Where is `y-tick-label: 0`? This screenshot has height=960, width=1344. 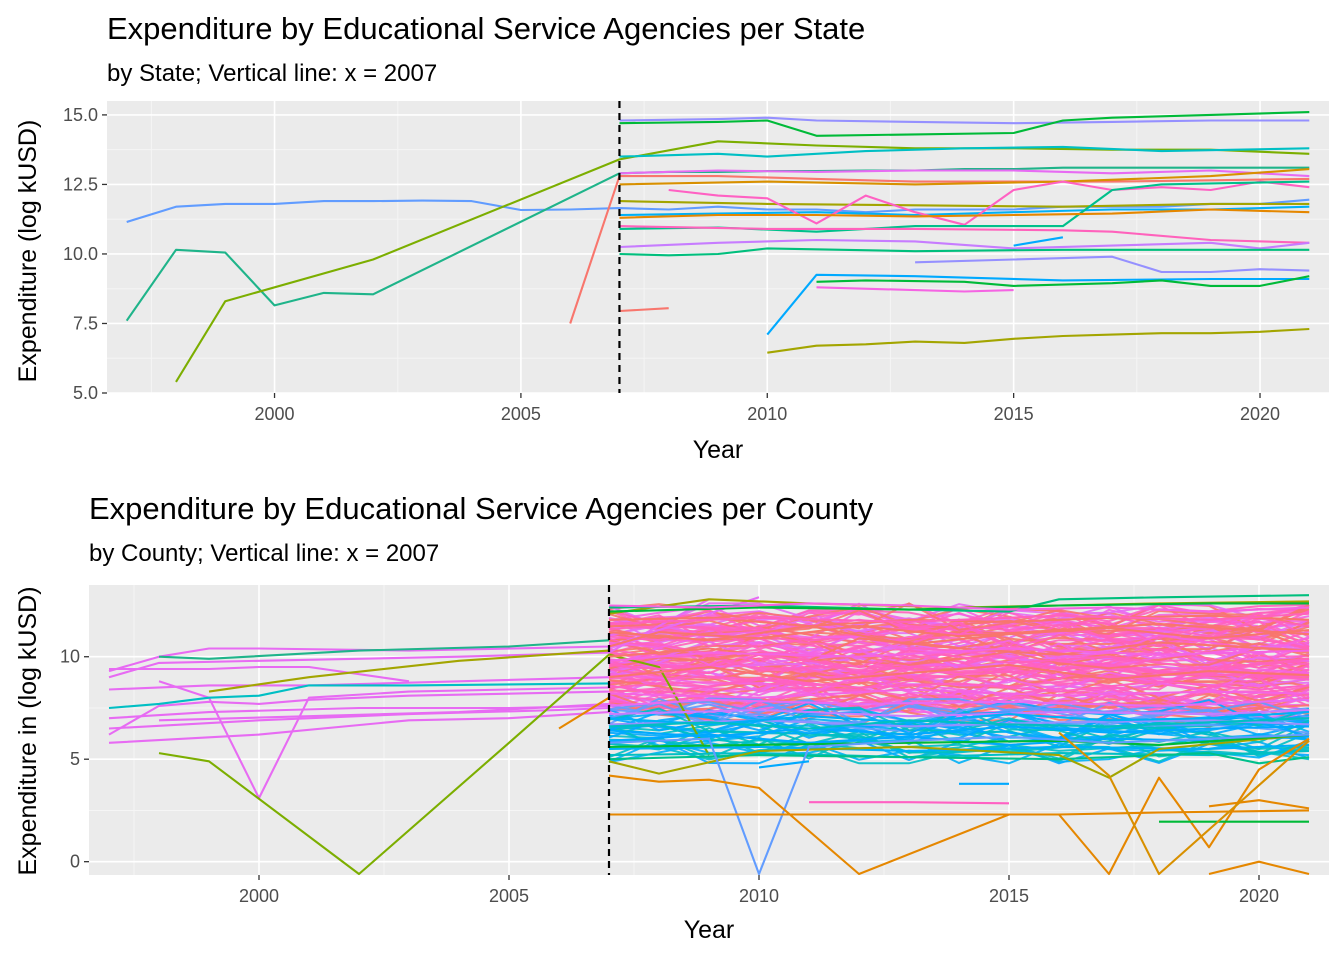 y-tick-label: 0 is located at coordinates (75, 862).